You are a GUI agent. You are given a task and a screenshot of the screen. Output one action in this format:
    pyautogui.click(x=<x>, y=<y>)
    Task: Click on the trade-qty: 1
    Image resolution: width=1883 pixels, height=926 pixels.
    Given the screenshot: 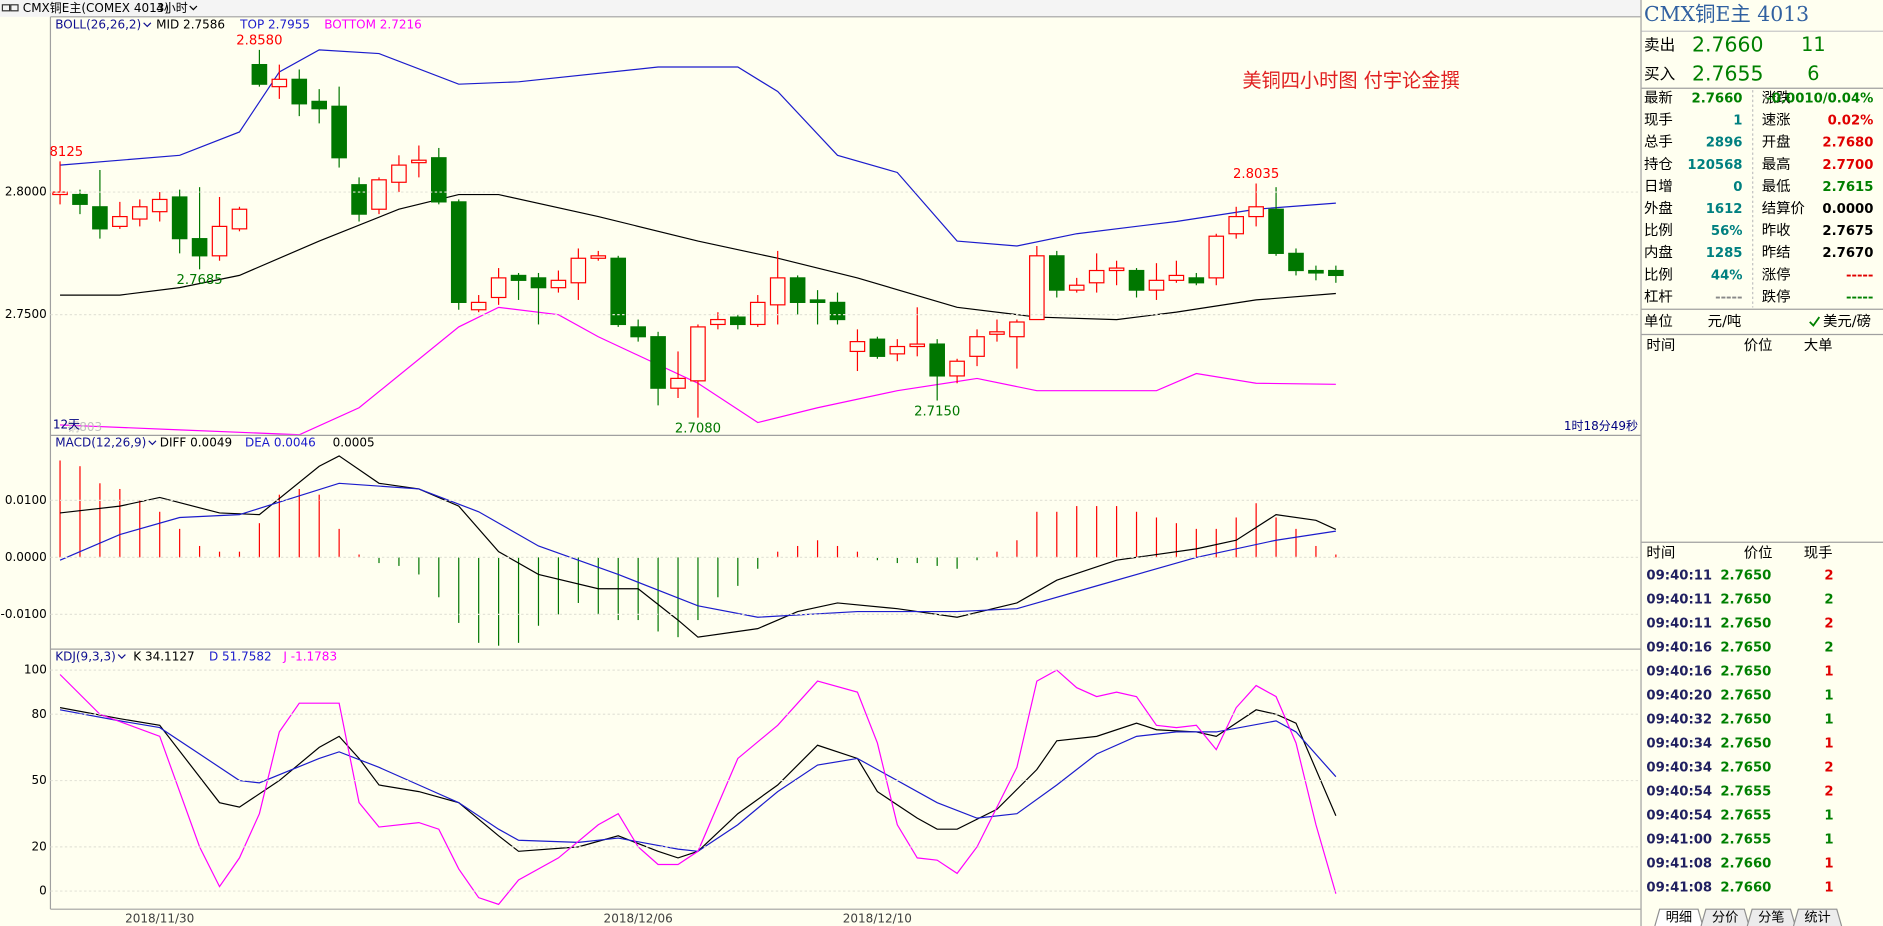 What is the action you would take?
    pyautogui.click(x=1828, y=743)
    